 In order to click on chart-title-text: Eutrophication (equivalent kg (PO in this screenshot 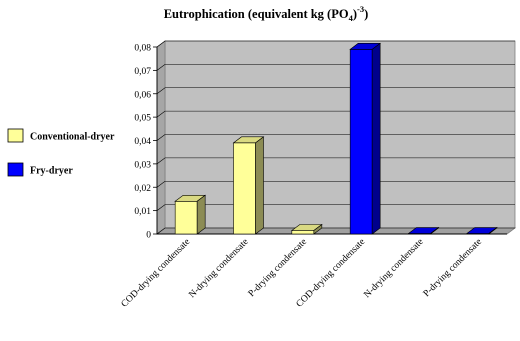, I will do `click(256, 14)`.